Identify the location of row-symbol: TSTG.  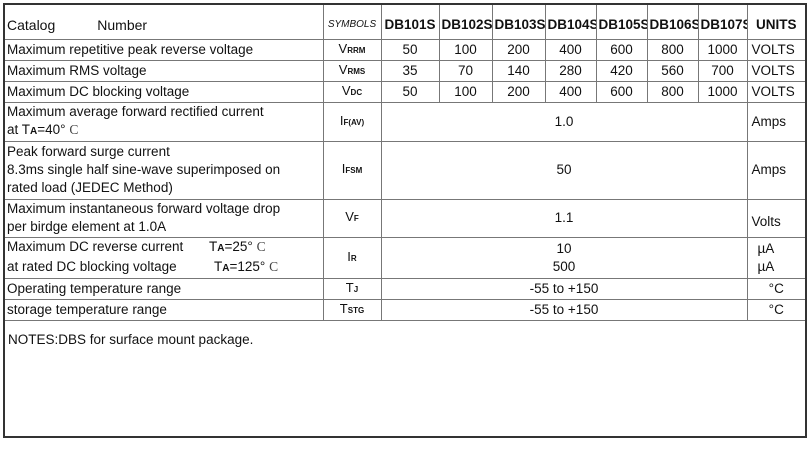
(352, 309).